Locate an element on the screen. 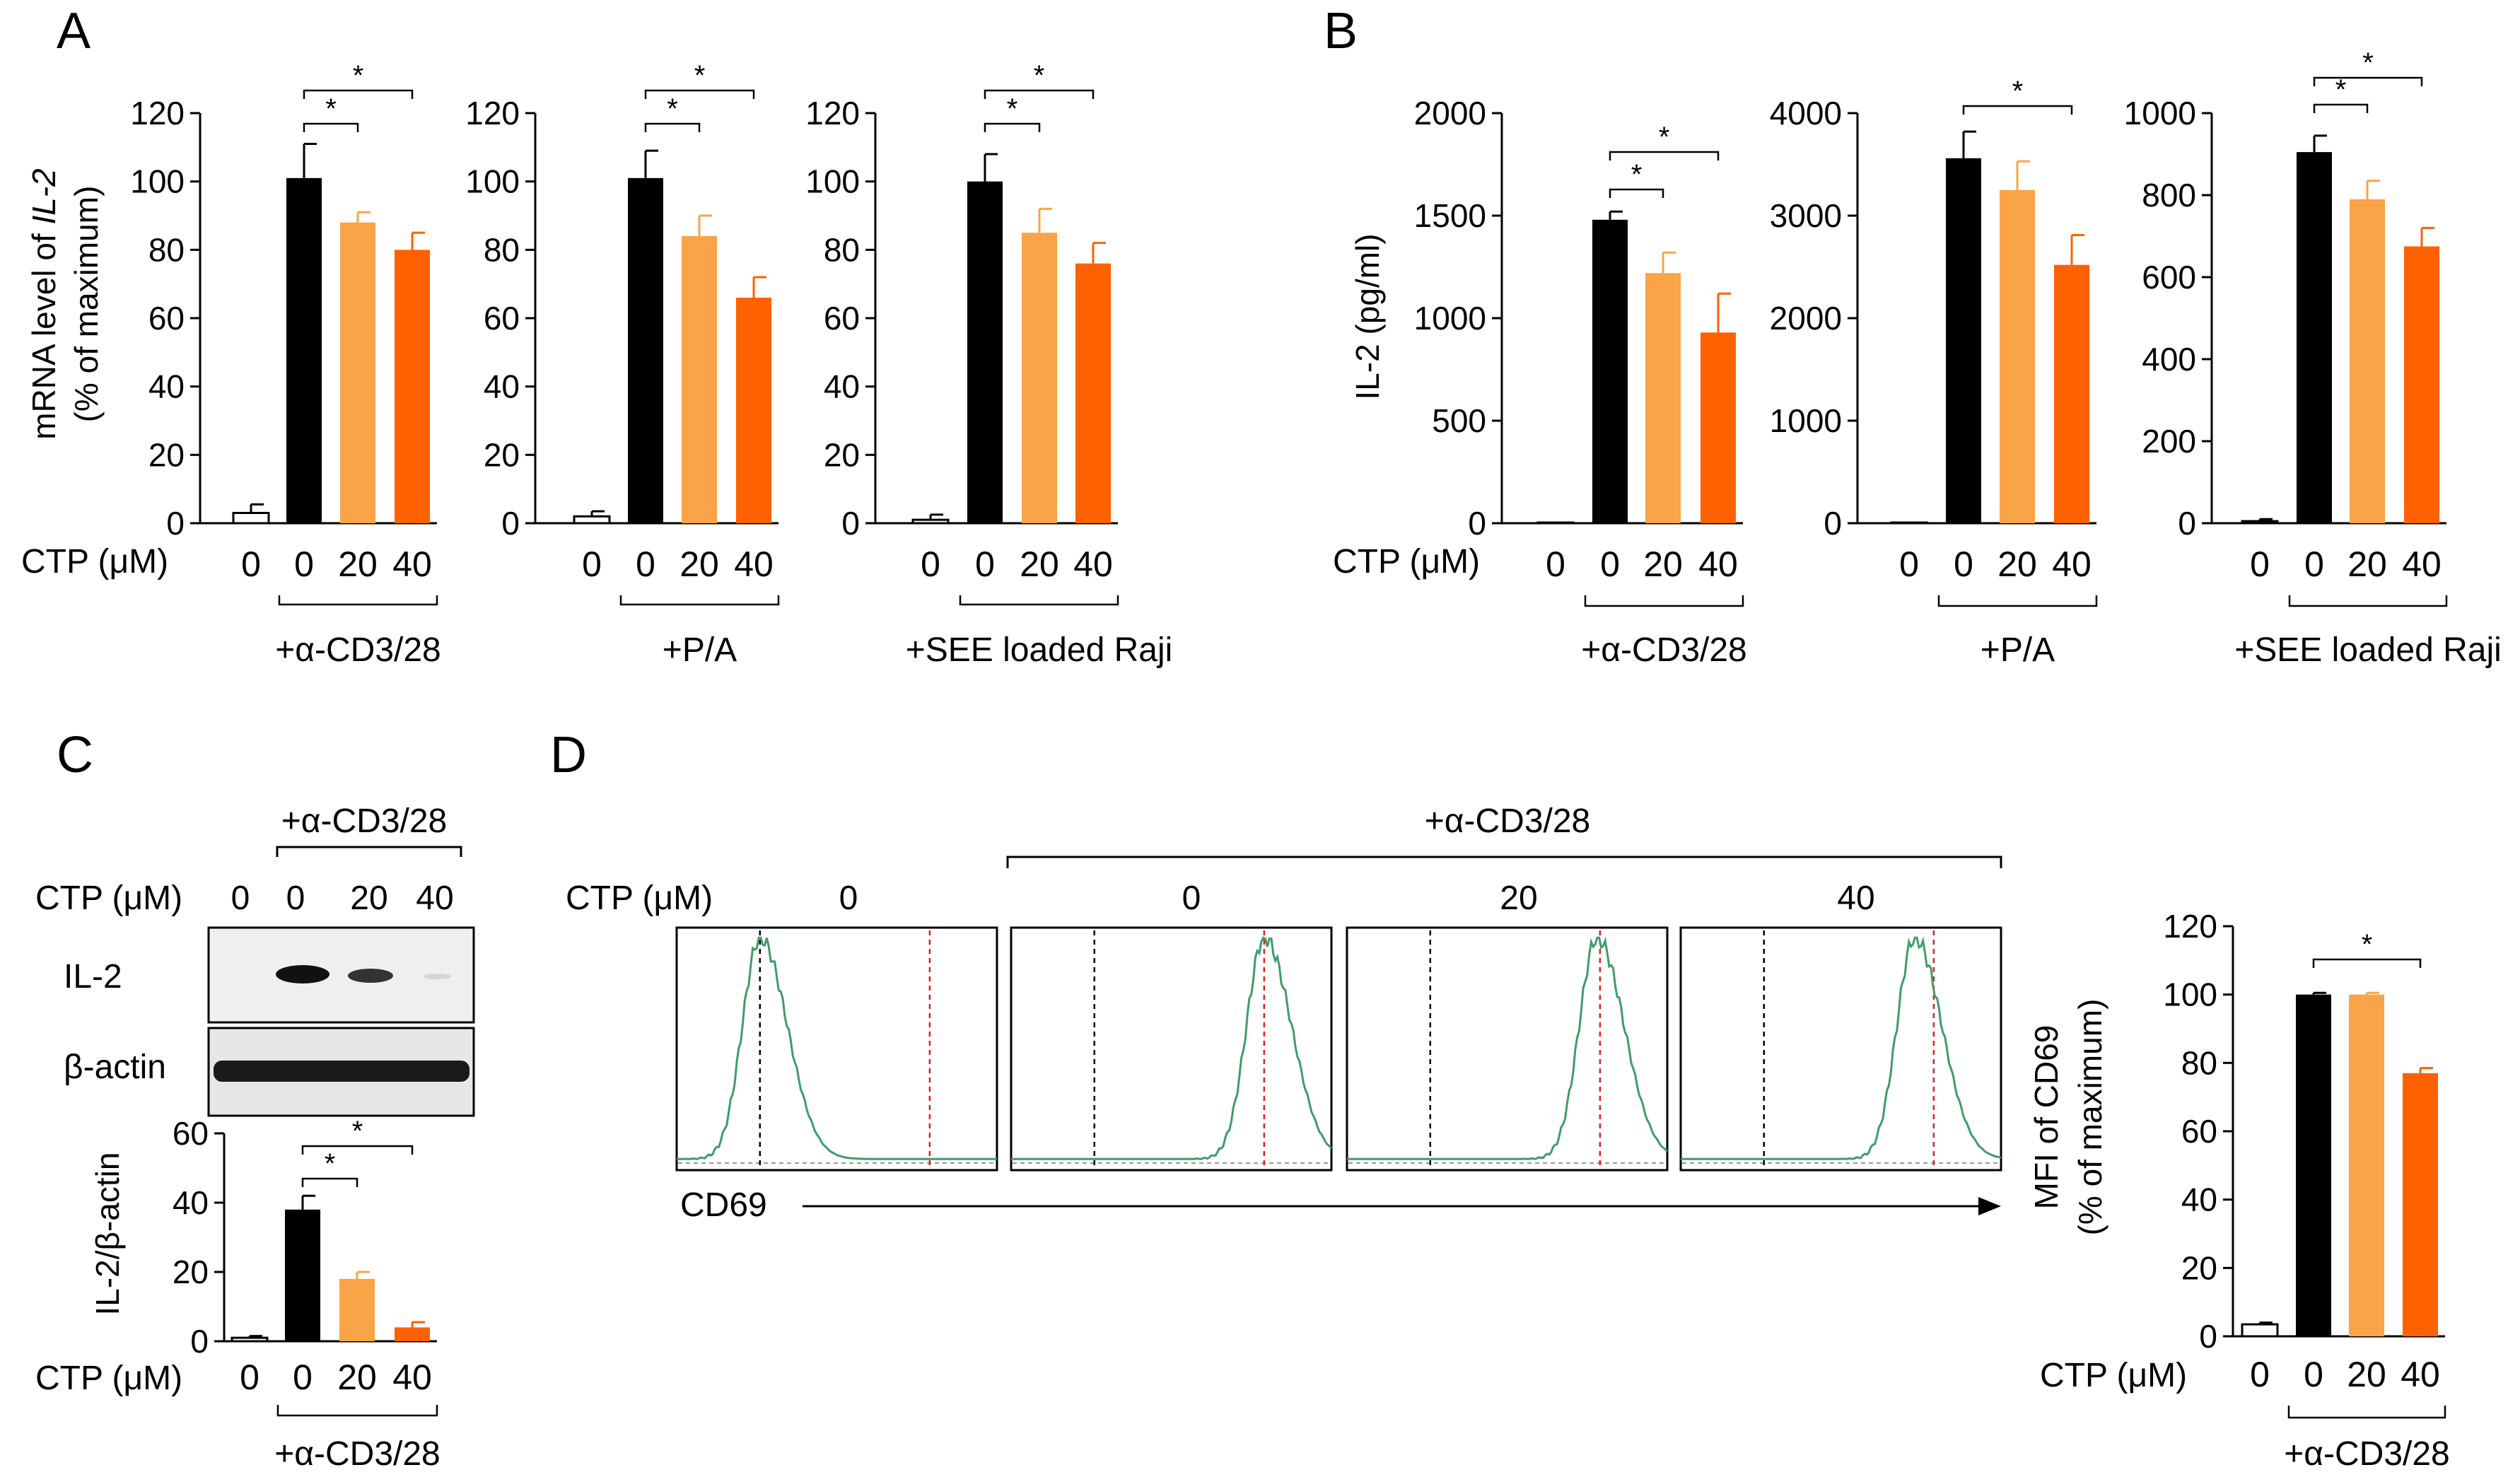 This screenshot has width=2520, height=1477. ctp-label-b: CTP (μM) is located at coordinates (1406, 561).